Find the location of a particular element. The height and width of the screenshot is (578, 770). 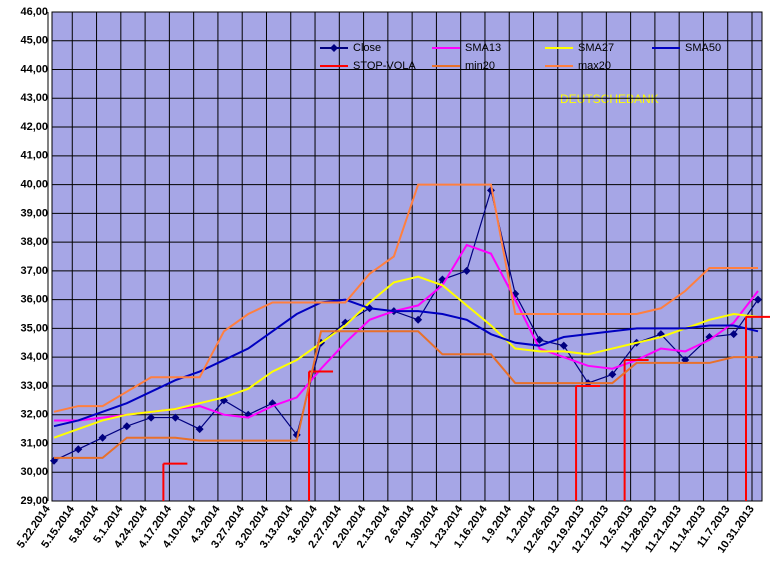

y-tick-label: 36,00 is located at coordinates (34, 300).